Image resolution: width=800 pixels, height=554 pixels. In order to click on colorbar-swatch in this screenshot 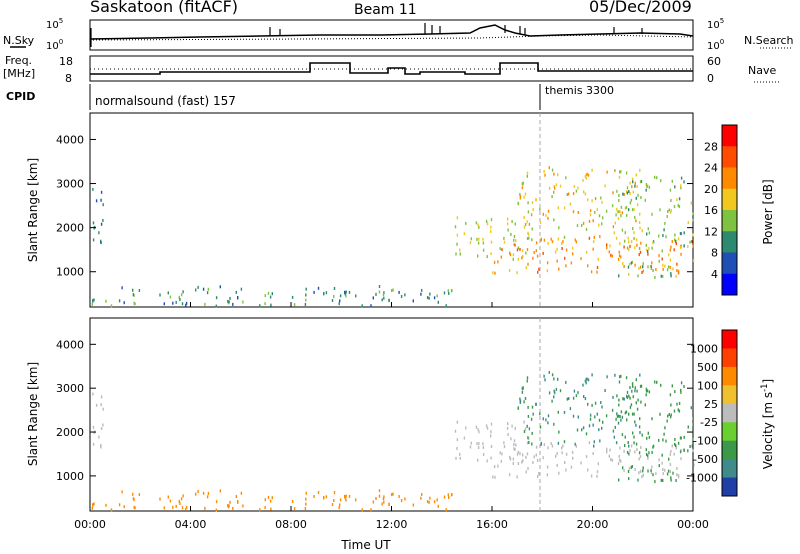, I will do `click(729, 376)`.